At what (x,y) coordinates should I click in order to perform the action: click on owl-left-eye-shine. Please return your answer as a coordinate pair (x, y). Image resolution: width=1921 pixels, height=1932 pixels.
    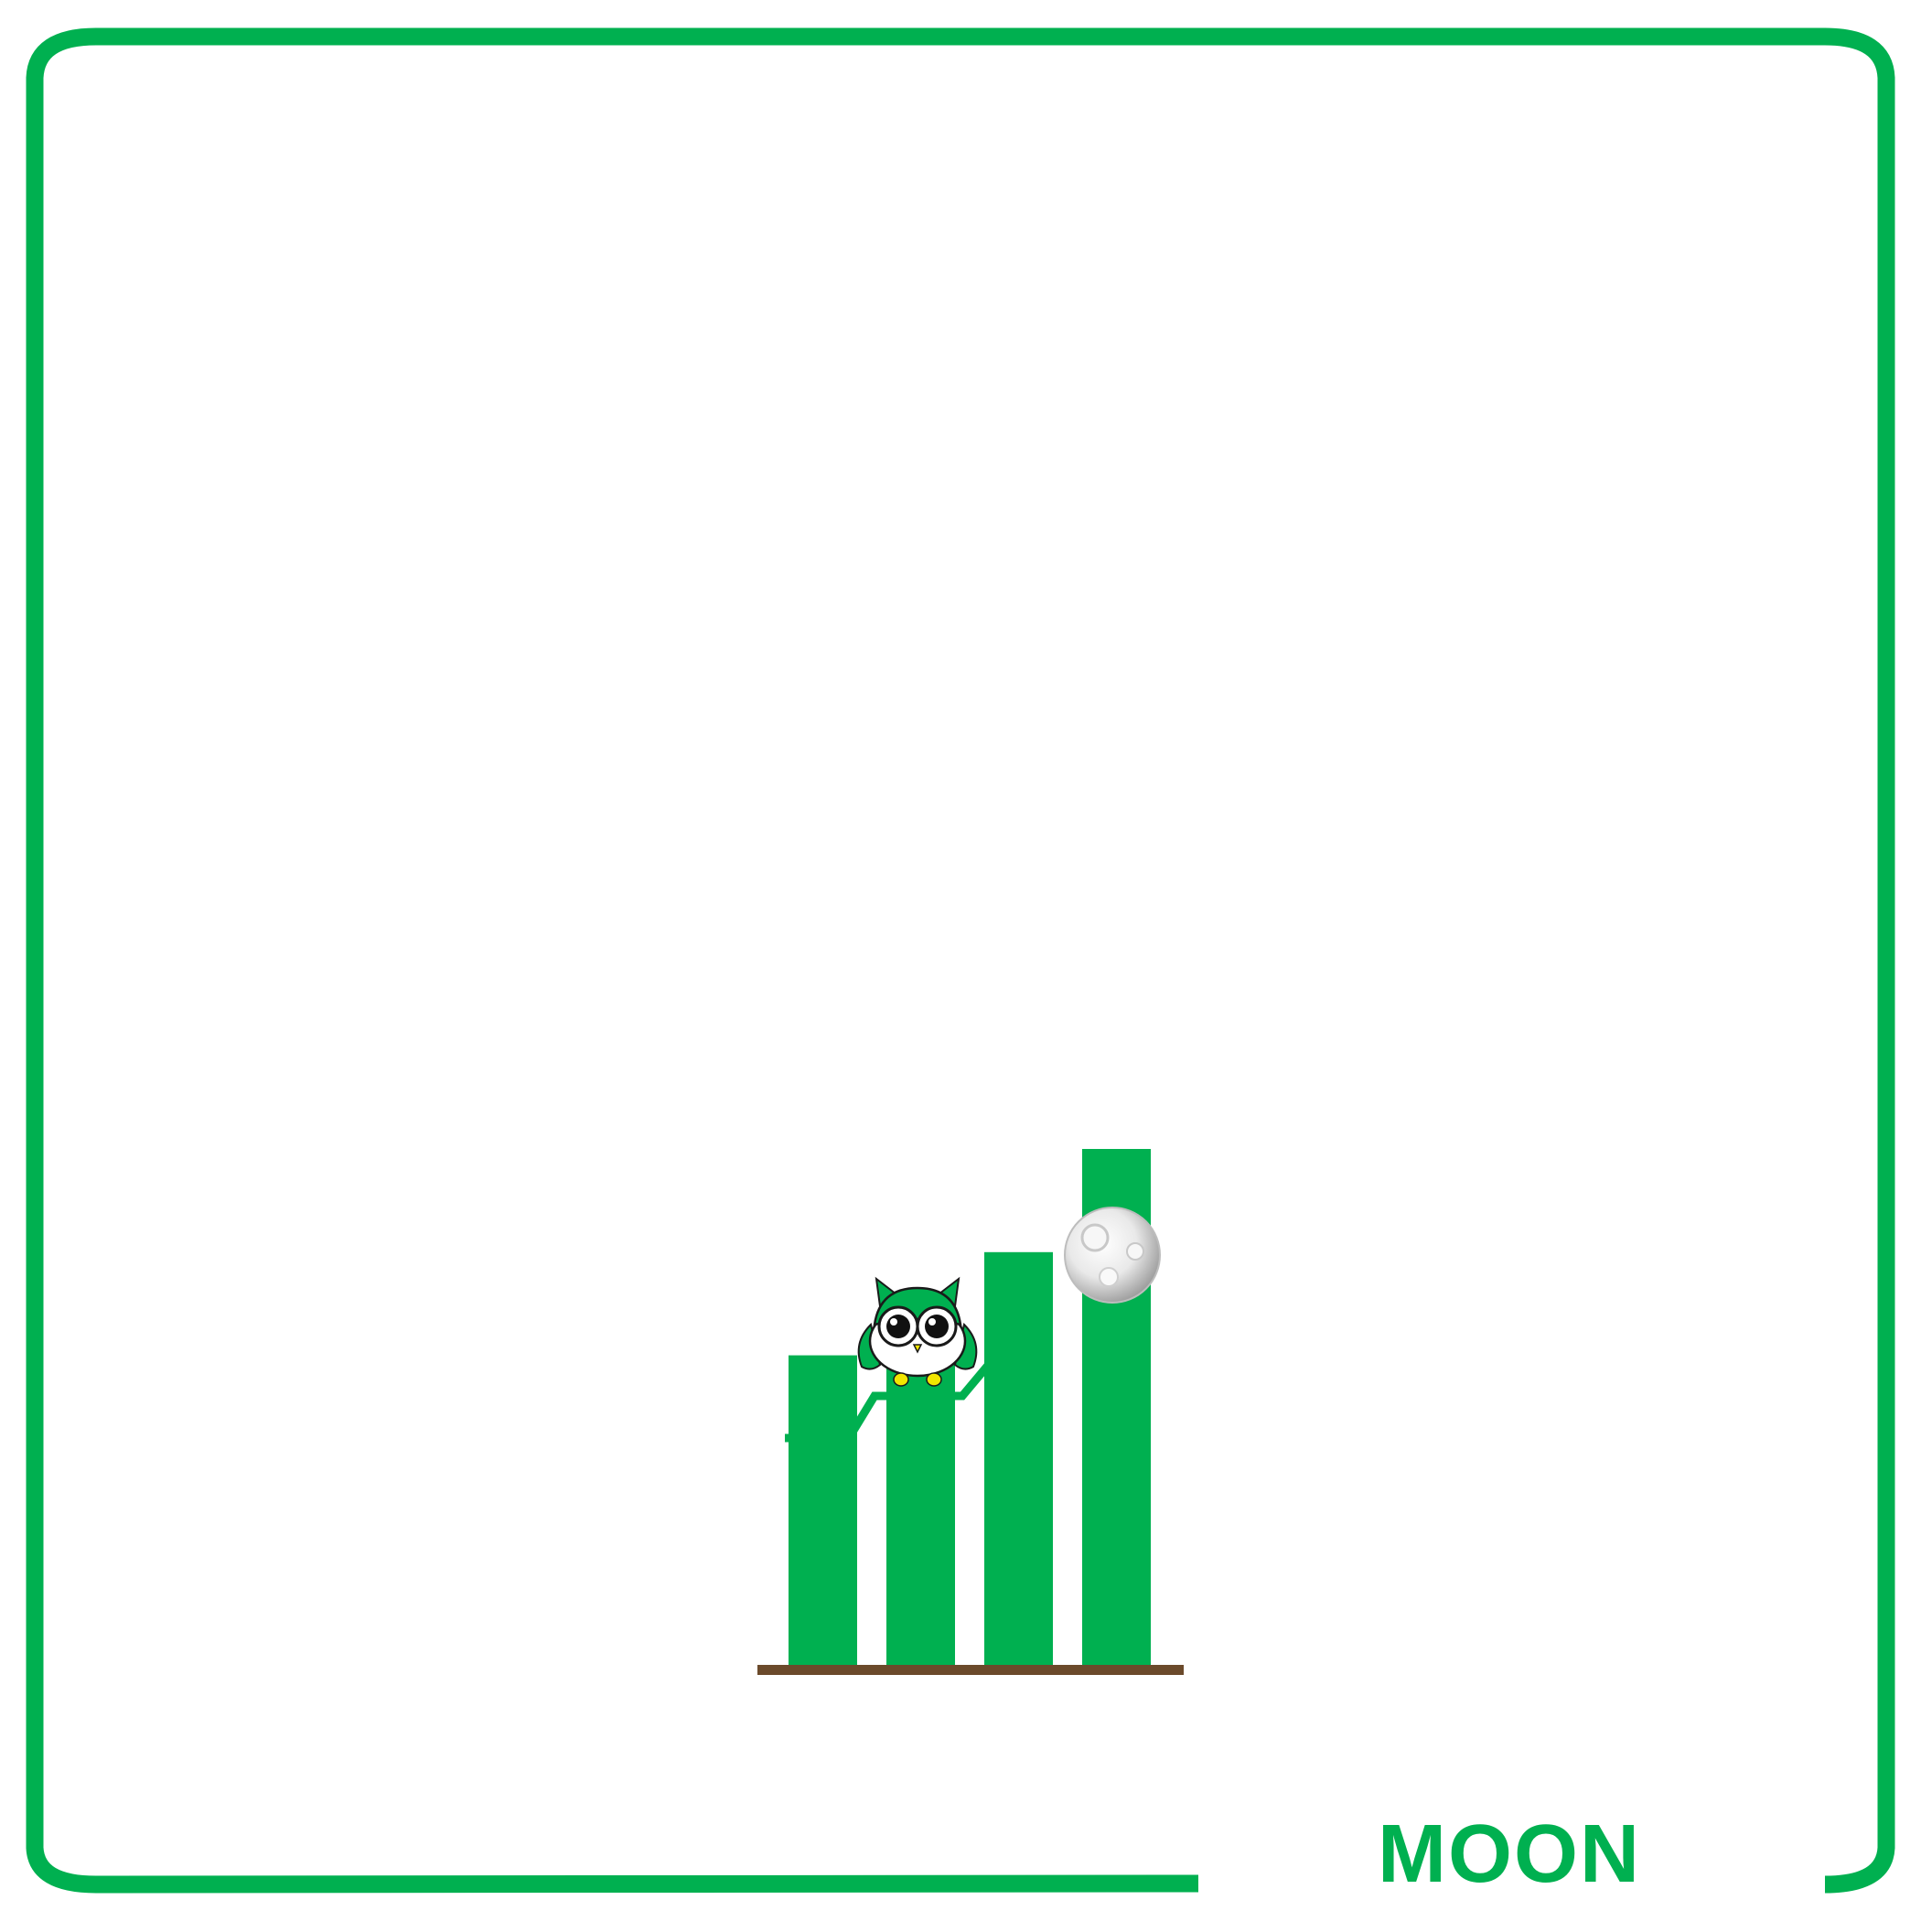
    Looking at the image, I should click on (893, 1322).